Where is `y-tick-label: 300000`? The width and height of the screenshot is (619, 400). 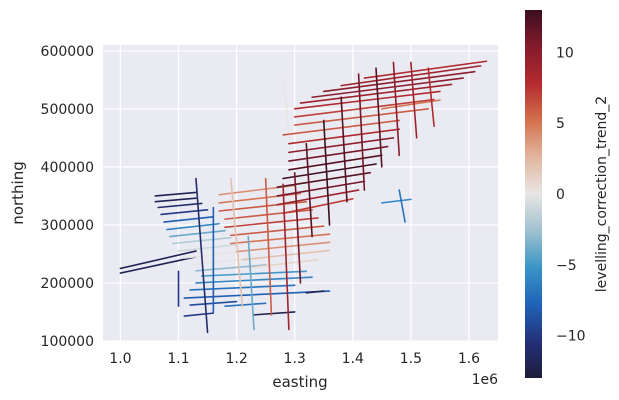
y-tick-label: 300000 is located at coordinates (67, 226).